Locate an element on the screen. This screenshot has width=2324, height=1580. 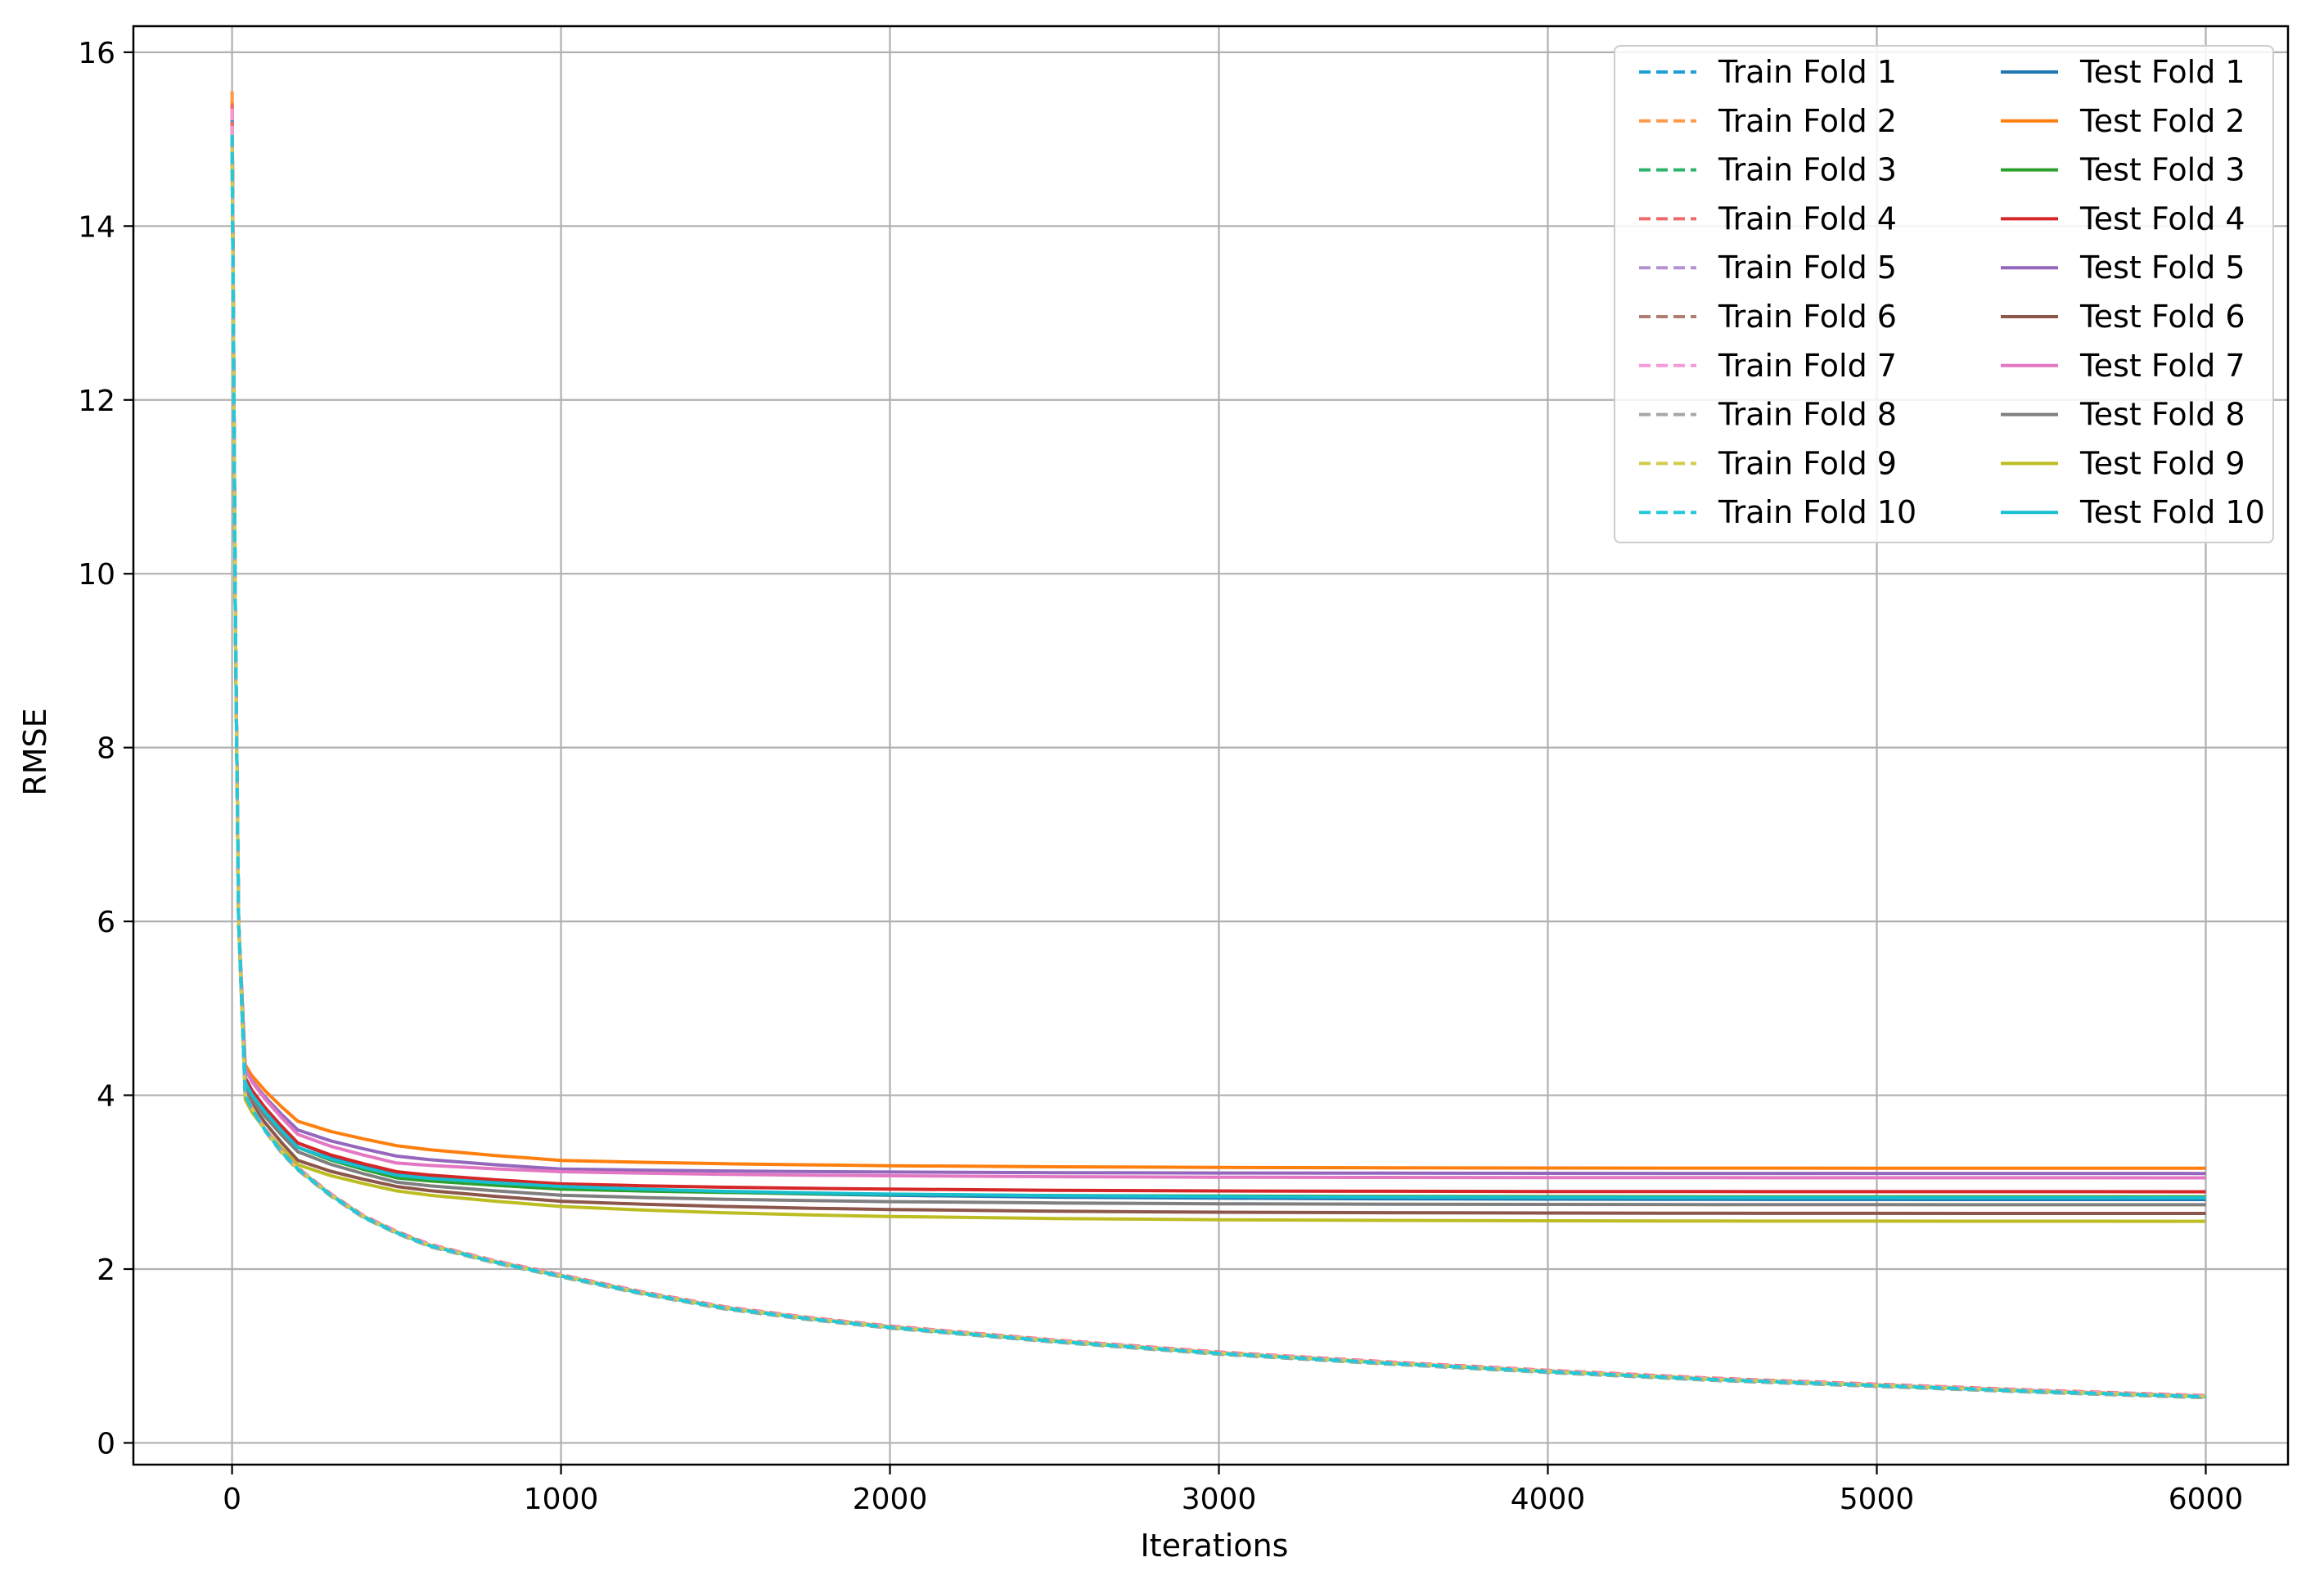
legend-label: Test Fold 5 is located at coordinates (2162, 268).